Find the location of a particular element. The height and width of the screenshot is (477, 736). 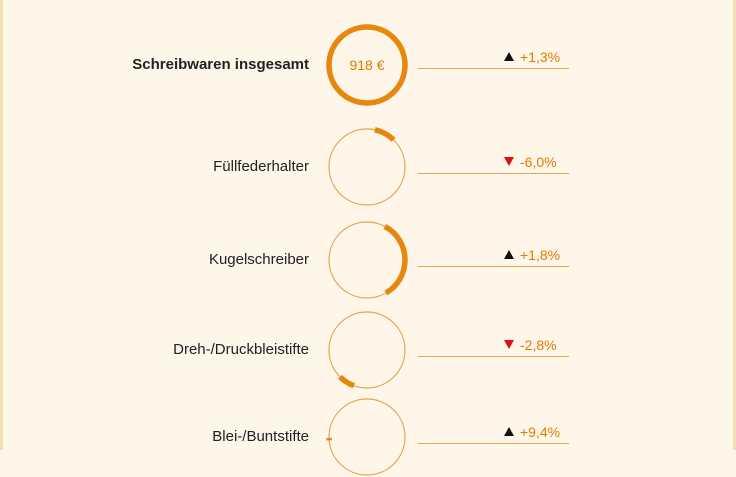

change-indicator: +9,4% is located at coordinates (532, 432).